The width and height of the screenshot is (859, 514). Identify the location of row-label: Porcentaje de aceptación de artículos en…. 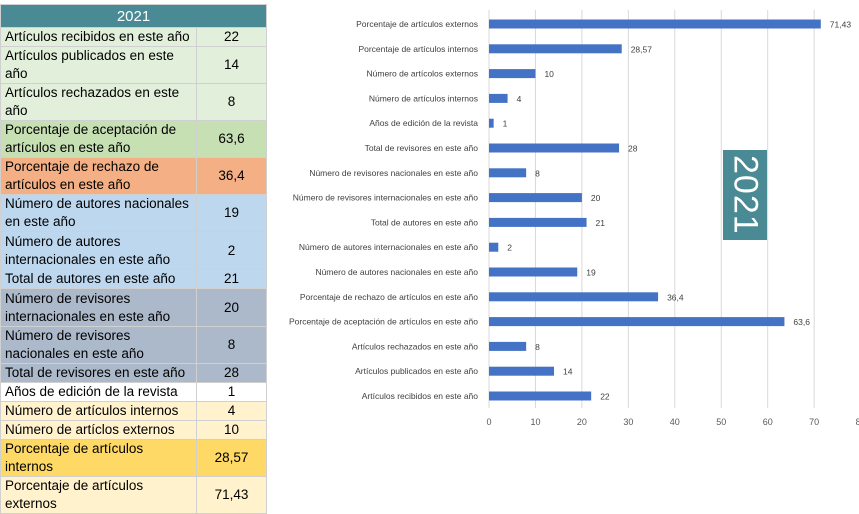
(98, 139).